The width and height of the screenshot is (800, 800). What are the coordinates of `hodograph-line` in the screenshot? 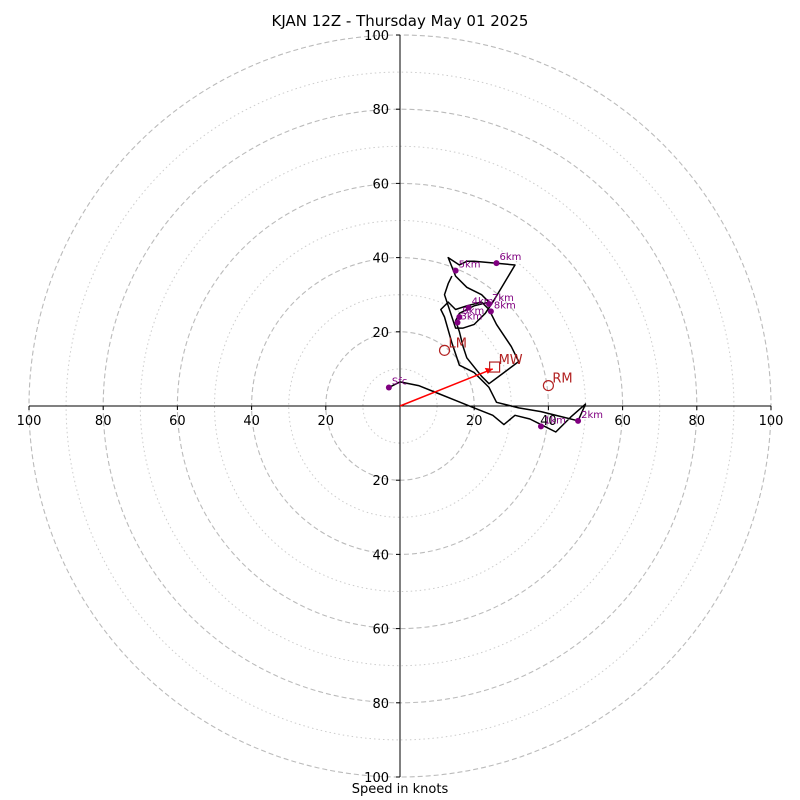 It's located at (487, 344).